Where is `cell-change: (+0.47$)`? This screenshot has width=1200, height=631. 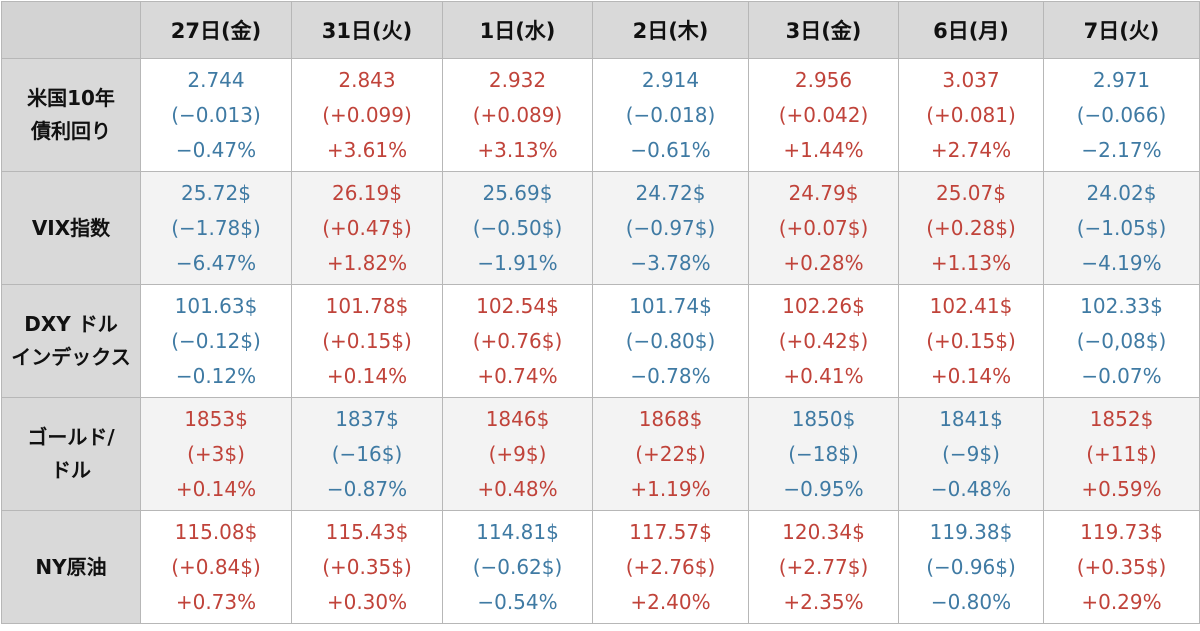
cell-change: (+0.47$) is located at coordinates (367, 227).